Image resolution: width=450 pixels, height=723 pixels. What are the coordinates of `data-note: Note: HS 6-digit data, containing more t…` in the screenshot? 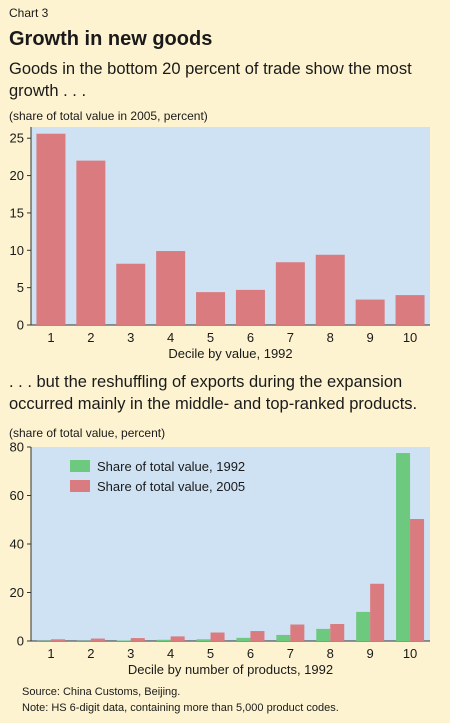 It's located at (180, 708).